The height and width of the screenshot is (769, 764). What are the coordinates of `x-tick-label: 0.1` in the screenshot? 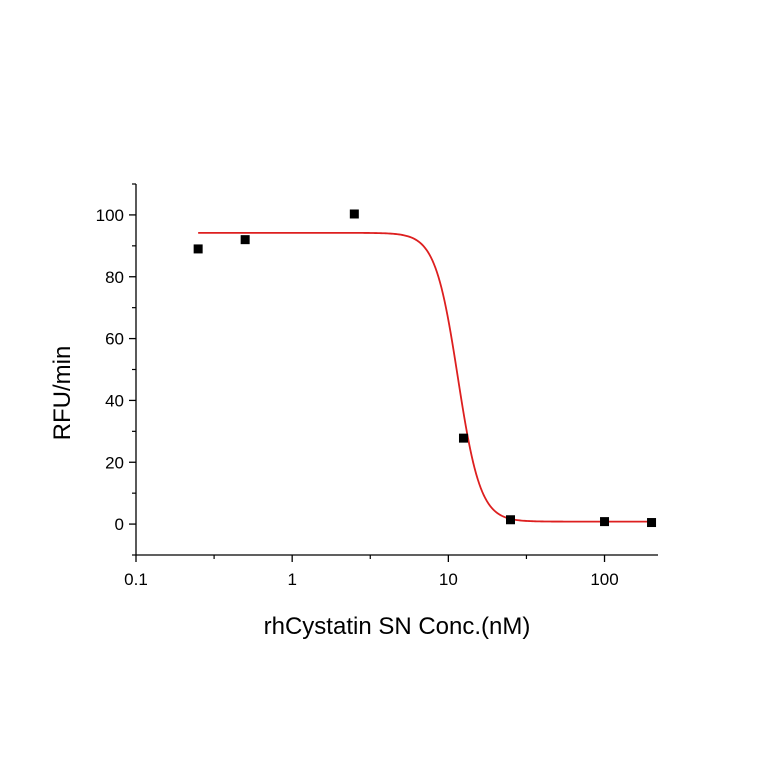 It's located at (136, 579).